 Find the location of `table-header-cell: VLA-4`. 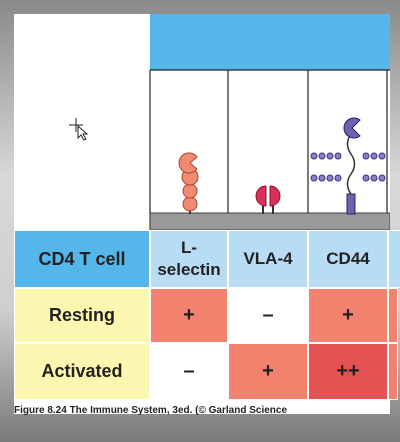

table-header-cell: VLA-4 is located at coordinates (268, 259).